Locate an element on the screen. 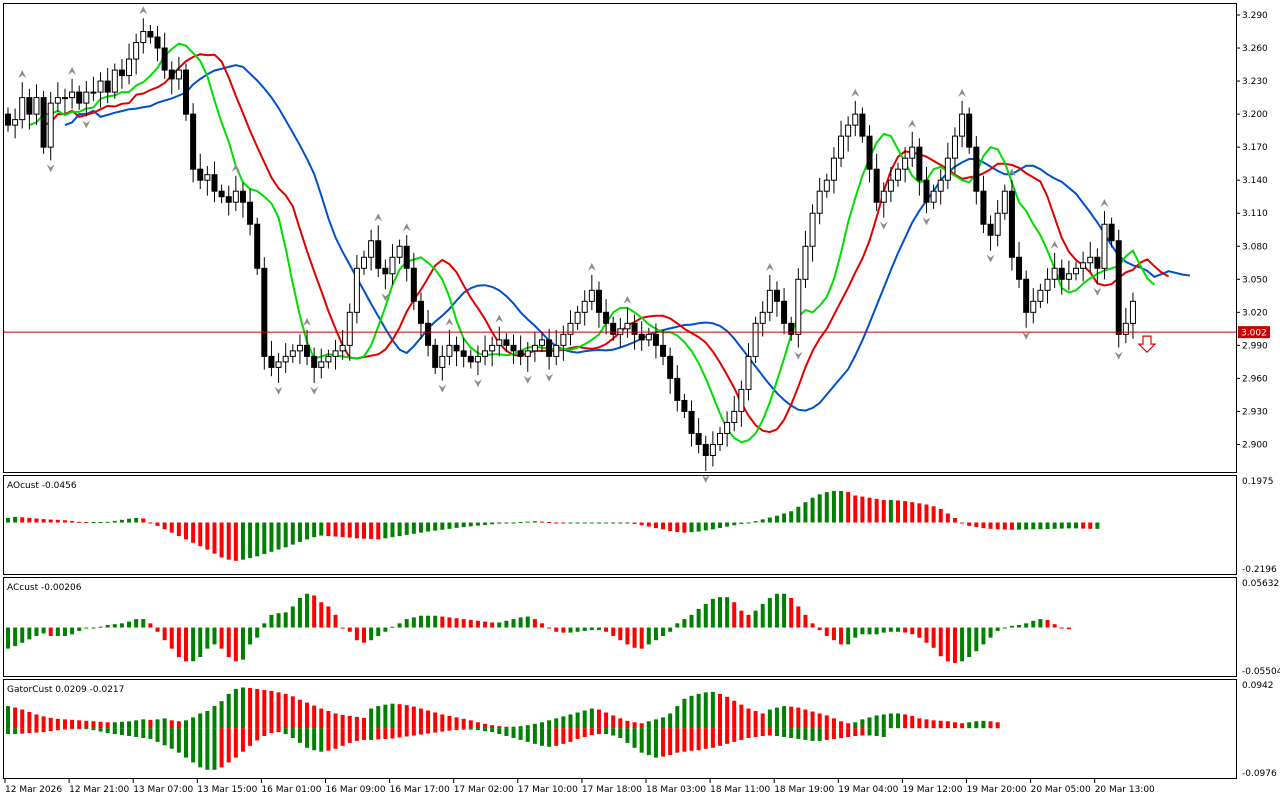 Image resolution: width=1280 pixels, height=804 pixels. time-label: 13 Mar 07:00 is located at coordinates (163, 790).